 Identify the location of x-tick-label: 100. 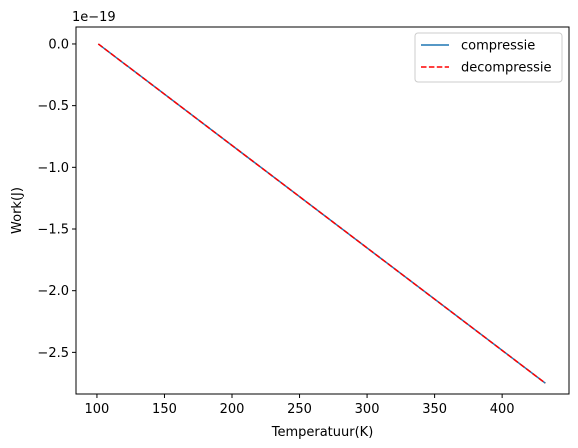
(97, 409).